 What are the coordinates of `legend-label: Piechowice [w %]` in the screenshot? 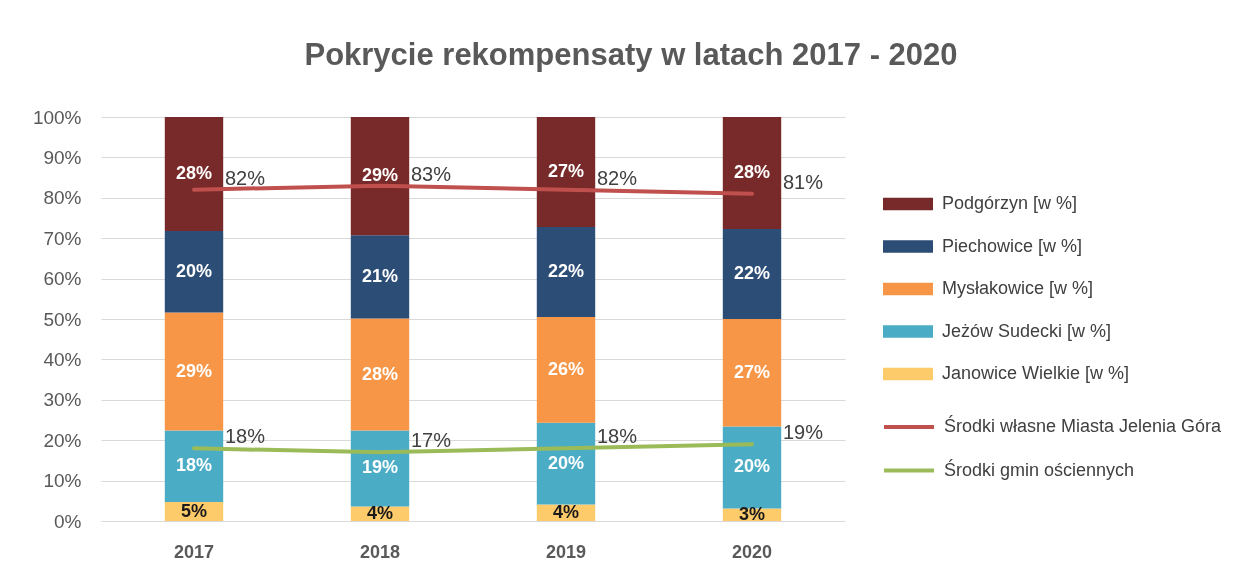 It's located at (1012, 245).